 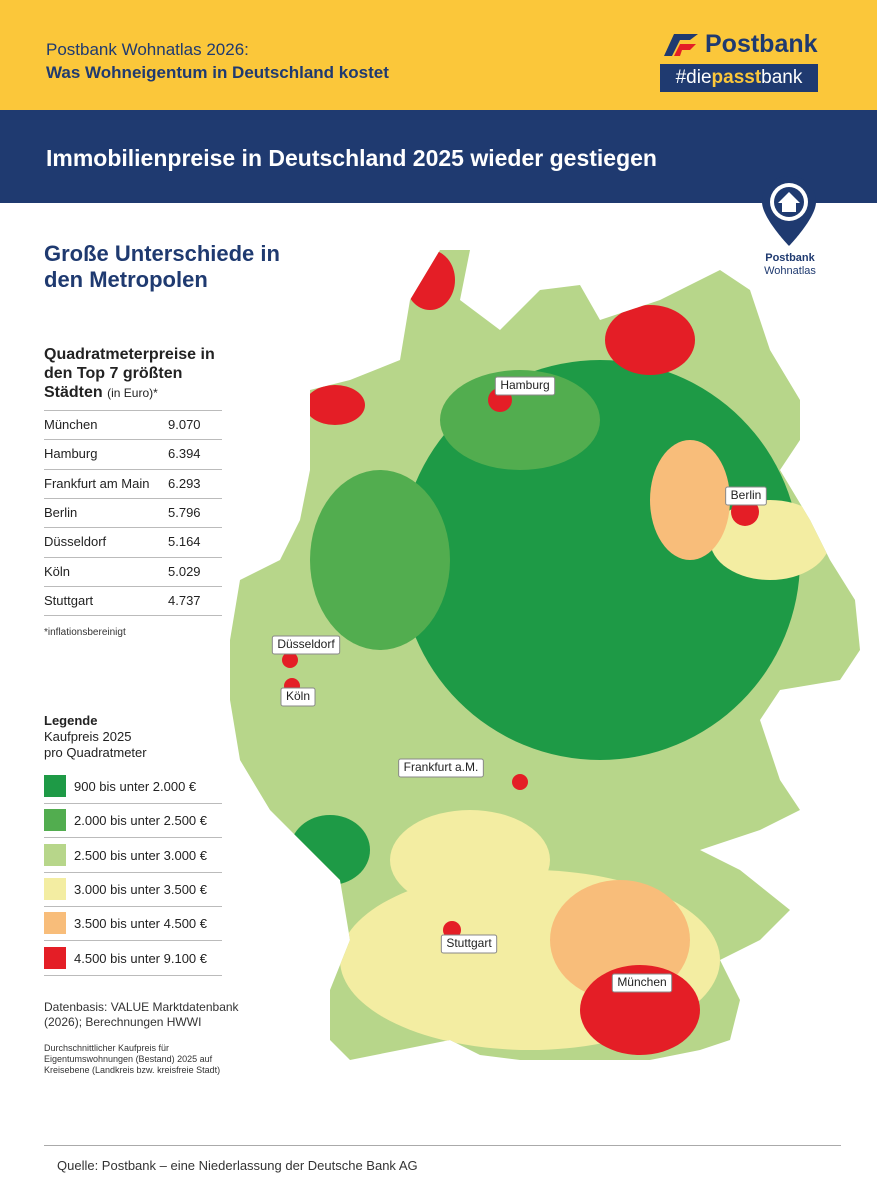 I want to click on legend-title: Legende, so click(x=71, y=720).